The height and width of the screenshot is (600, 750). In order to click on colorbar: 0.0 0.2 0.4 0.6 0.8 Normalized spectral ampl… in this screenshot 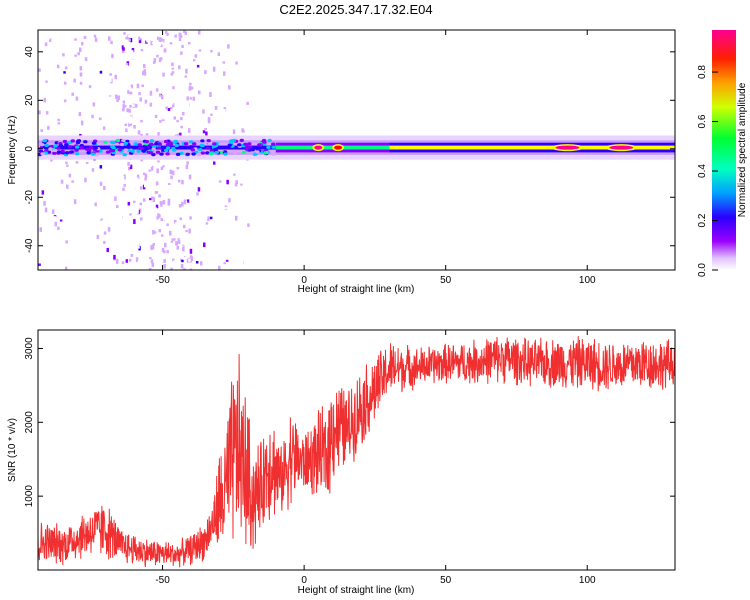, I will do `click(722, 153)`.